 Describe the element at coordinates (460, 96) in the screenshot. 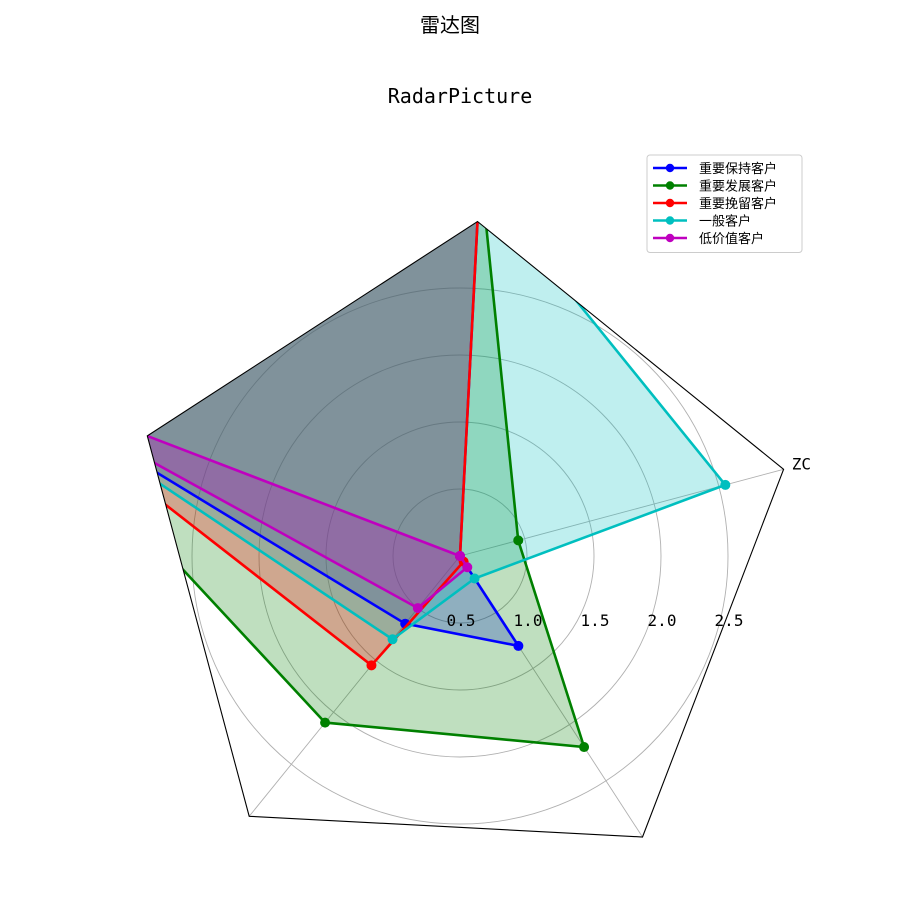

I see `chart-title: RadarPicture` at that location.